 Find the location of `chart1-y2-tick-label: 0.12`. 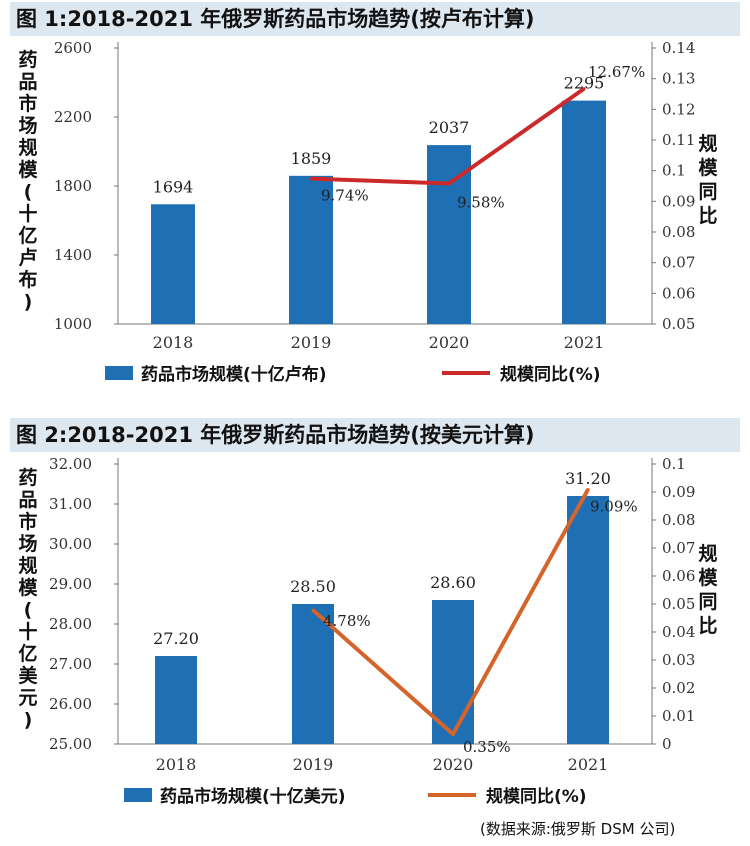

chart1-y2-tick-label: 0.12 is located at coordinates (678, 109).